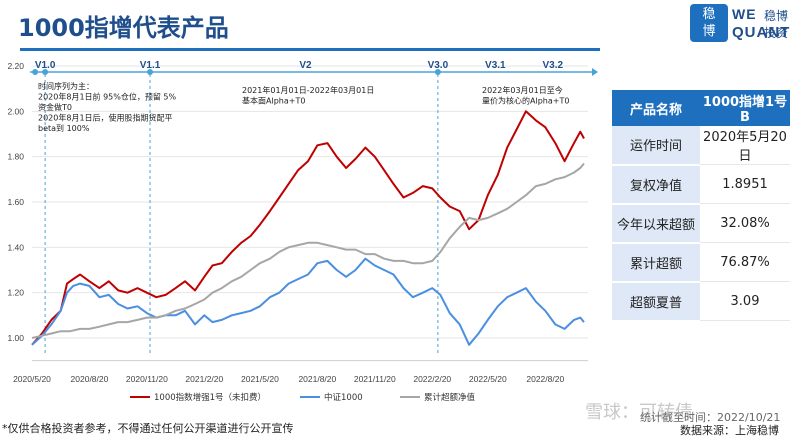 Image resolution: width=800 pixels, height=438 pixels. Describe the element at coordinates (123, 28) in the screenshot. I see `page-title: 1000指增代表产品` at that location.